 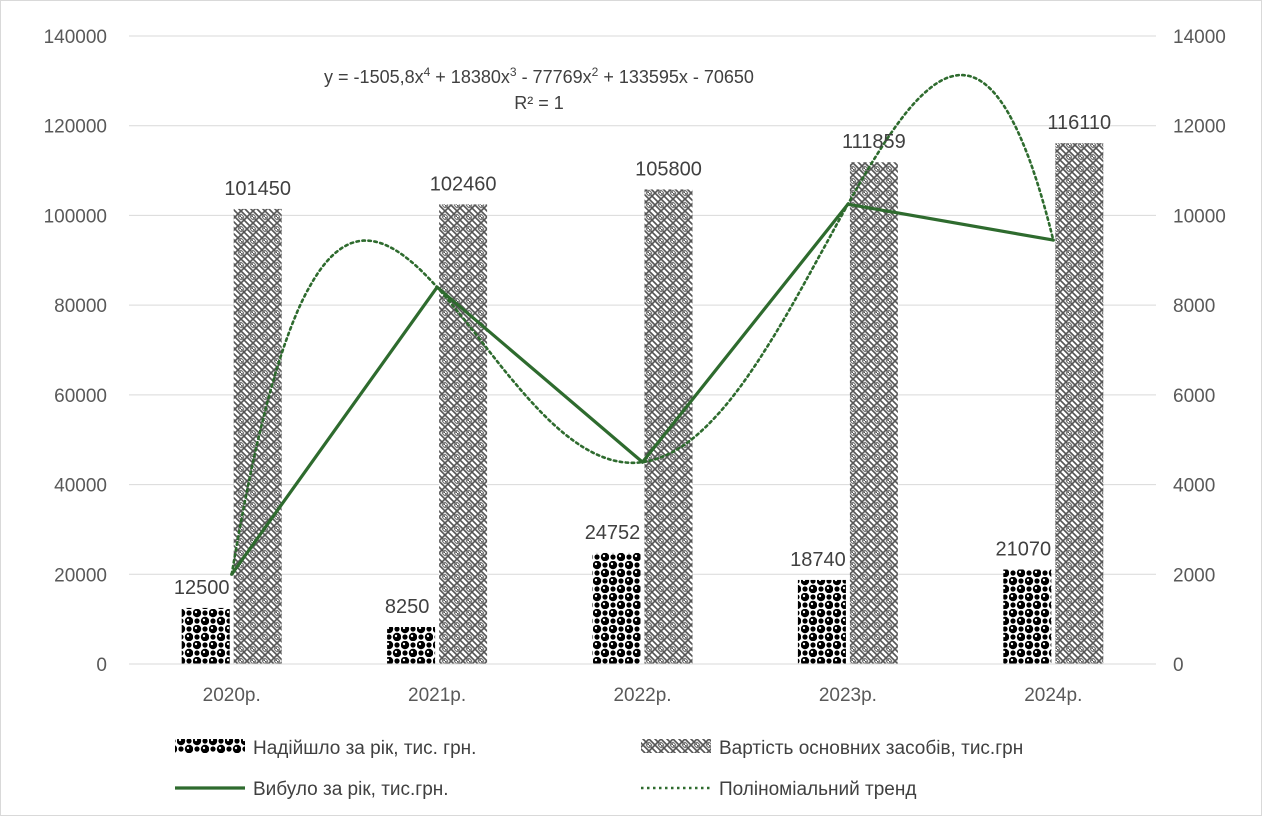 What do you see at coordinates (1053, 695) in the screenshot?
I see `x-tick-label: 2024р.` at bounding box center [1053, 695].